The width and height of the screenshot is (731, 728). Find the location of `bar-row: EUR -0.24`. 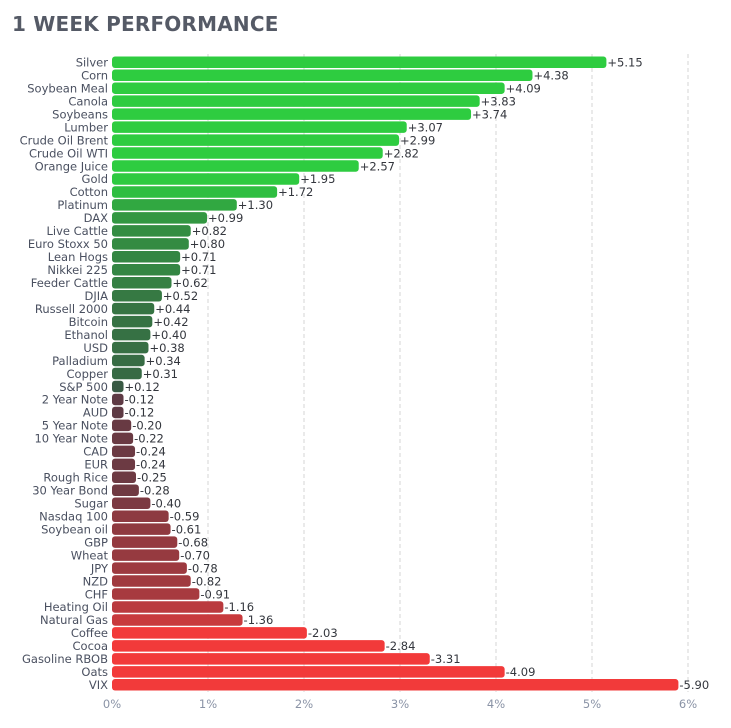

bar-row: EUR -0.24 is located at coordinates (124, 465).